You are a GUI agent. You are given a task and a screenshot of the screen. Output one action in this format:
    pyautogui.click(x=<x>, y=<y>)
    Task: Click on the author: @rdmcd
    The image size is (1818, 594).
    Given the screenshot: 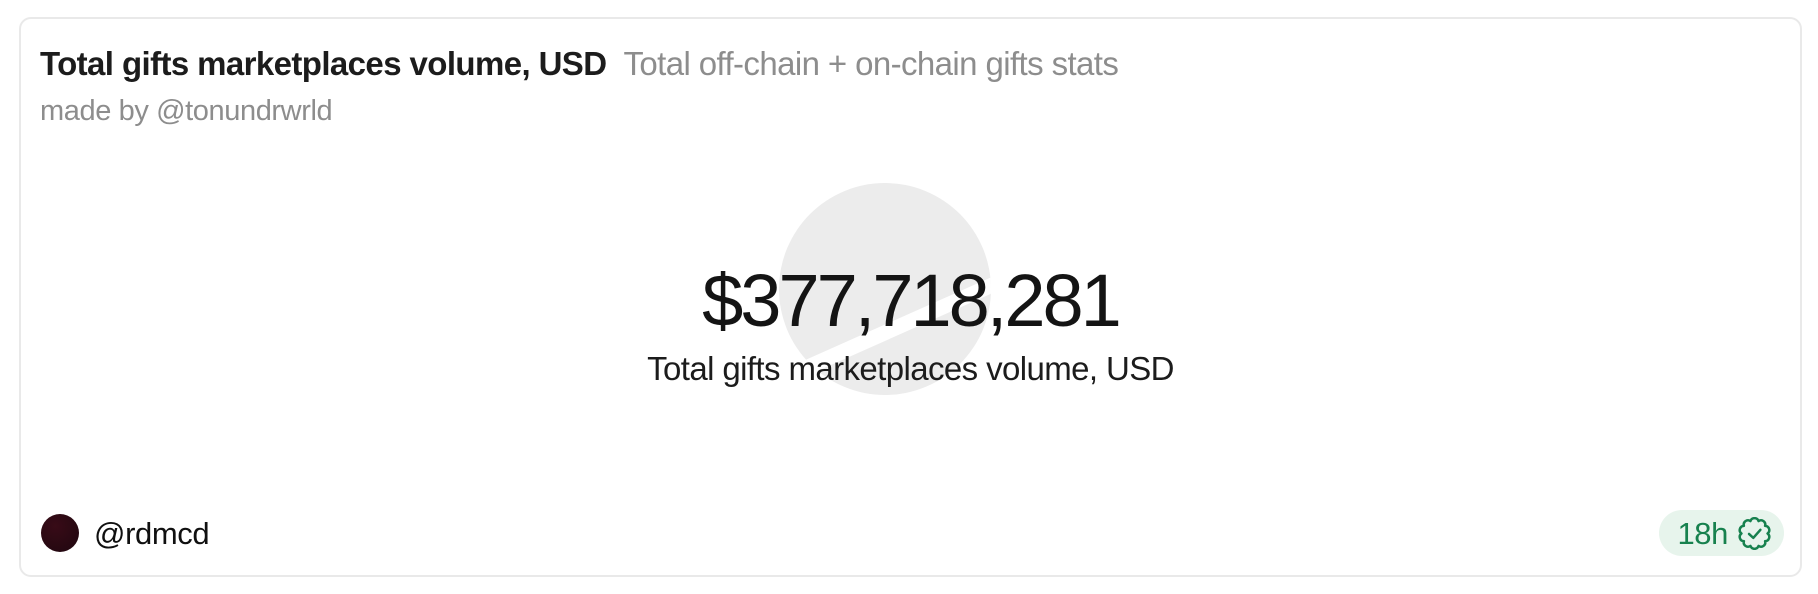 What is the action you would take?
    pyautogui.click(x=125, y=533)
    